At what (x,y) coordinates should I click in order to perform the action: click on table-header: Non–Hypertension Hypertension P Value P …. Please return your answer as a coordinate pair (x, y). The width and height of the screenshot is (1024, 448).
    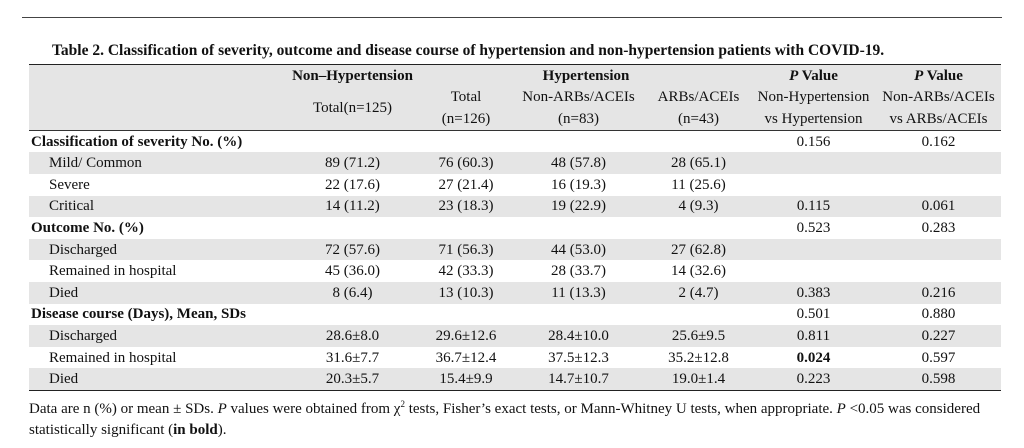
    Looking at the image, I should click on (515, 97).